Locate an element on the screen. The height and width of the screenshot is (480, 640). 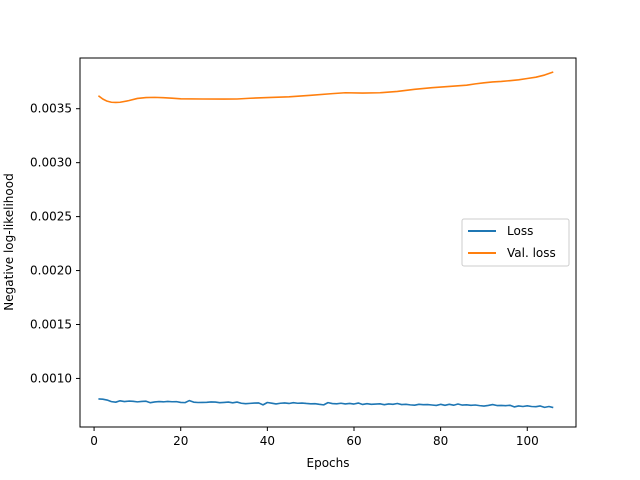
y-axis-ticks: 0.0010 0.0015 0.0020 0.0025 0.0030 0.0035 is located at coordinates (55, 243).